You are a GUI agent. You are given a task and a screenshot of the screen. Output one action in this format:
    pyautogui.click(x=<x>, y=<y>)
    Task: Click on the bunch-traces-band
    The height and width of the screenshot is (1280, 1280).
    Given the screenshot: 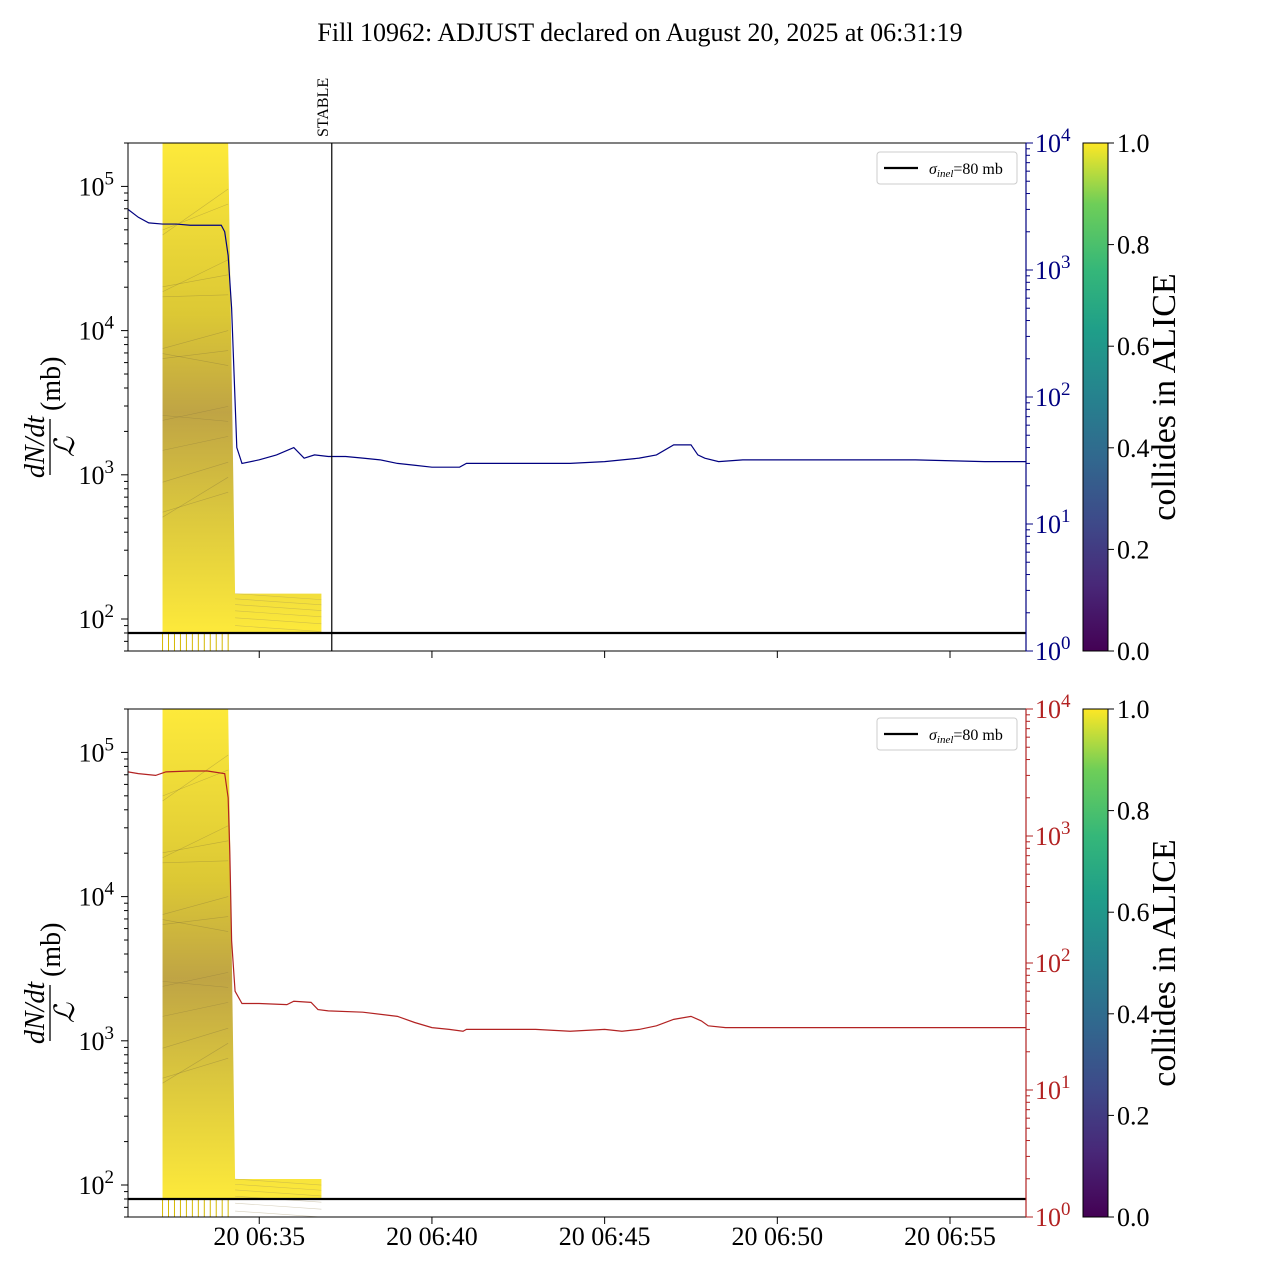 What is the action you would take?
    pyautogui.click(x=242, y=388)
    